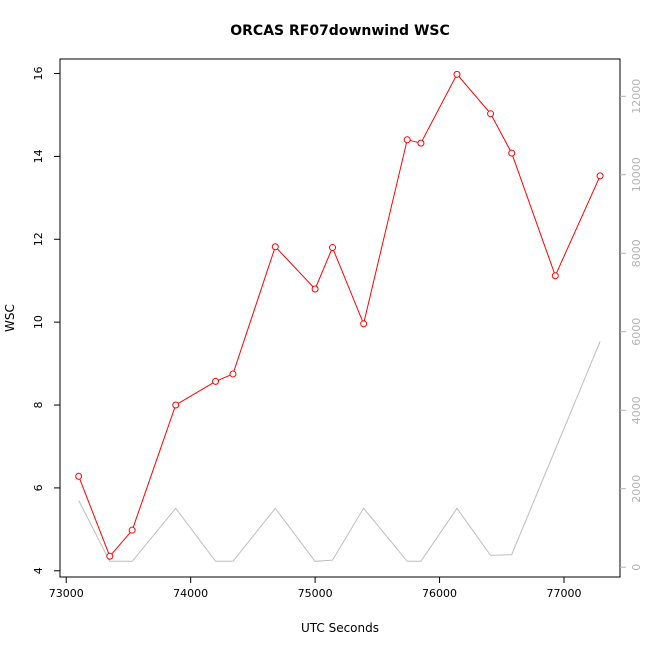 Image resolution: width=650 pixels, height=650 pixels. Describe the element at coordinates (190, 593) in the screenshot. I see `x-tick-label: 74000` at that location.